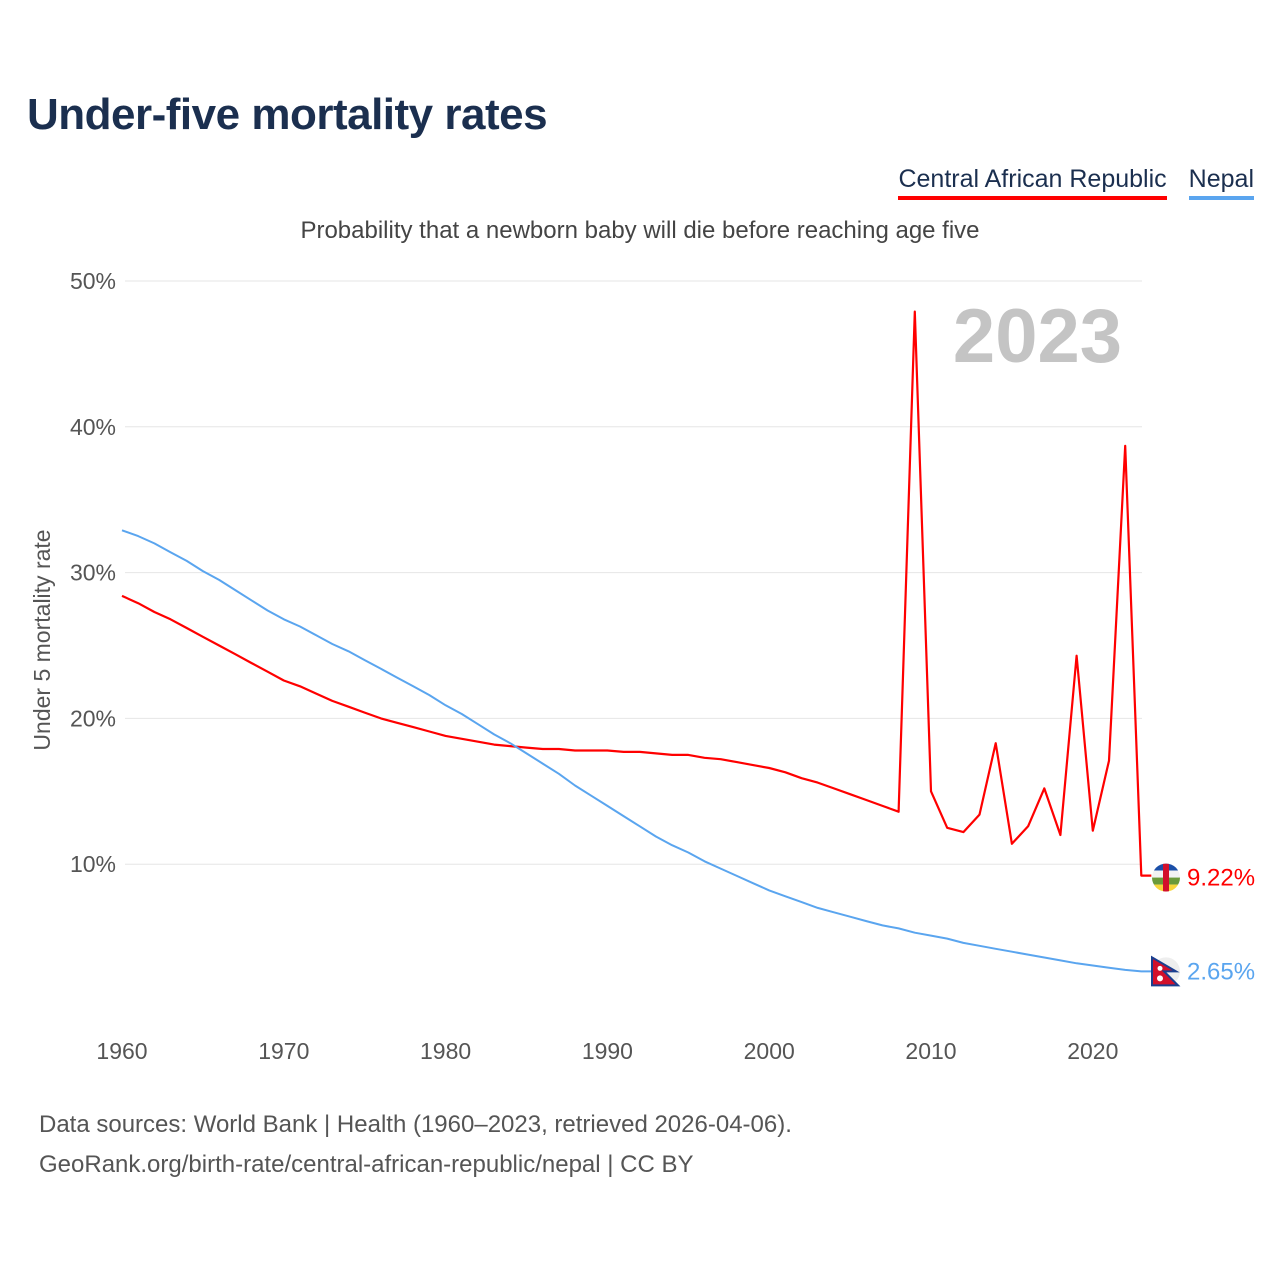  I want to click on legend-nepal: Nepal, so click(1221, 182).